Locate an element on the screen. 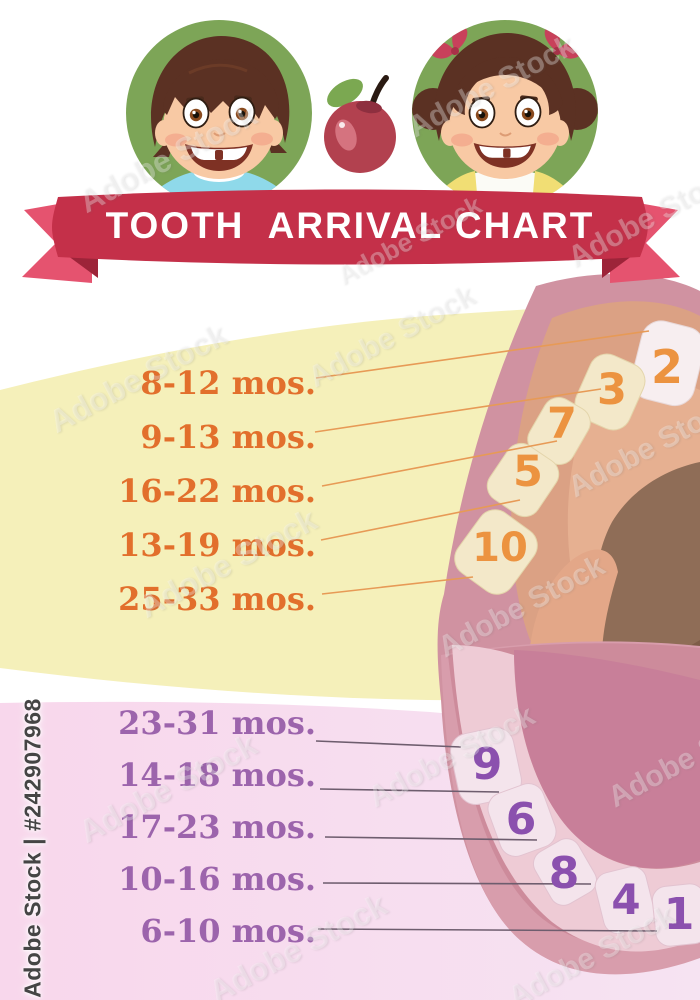 Image resolution: width=700 pixels, height=1000 pixels. age-label-lower-5: 6-10 mos. is located at coordinates (228, 931).